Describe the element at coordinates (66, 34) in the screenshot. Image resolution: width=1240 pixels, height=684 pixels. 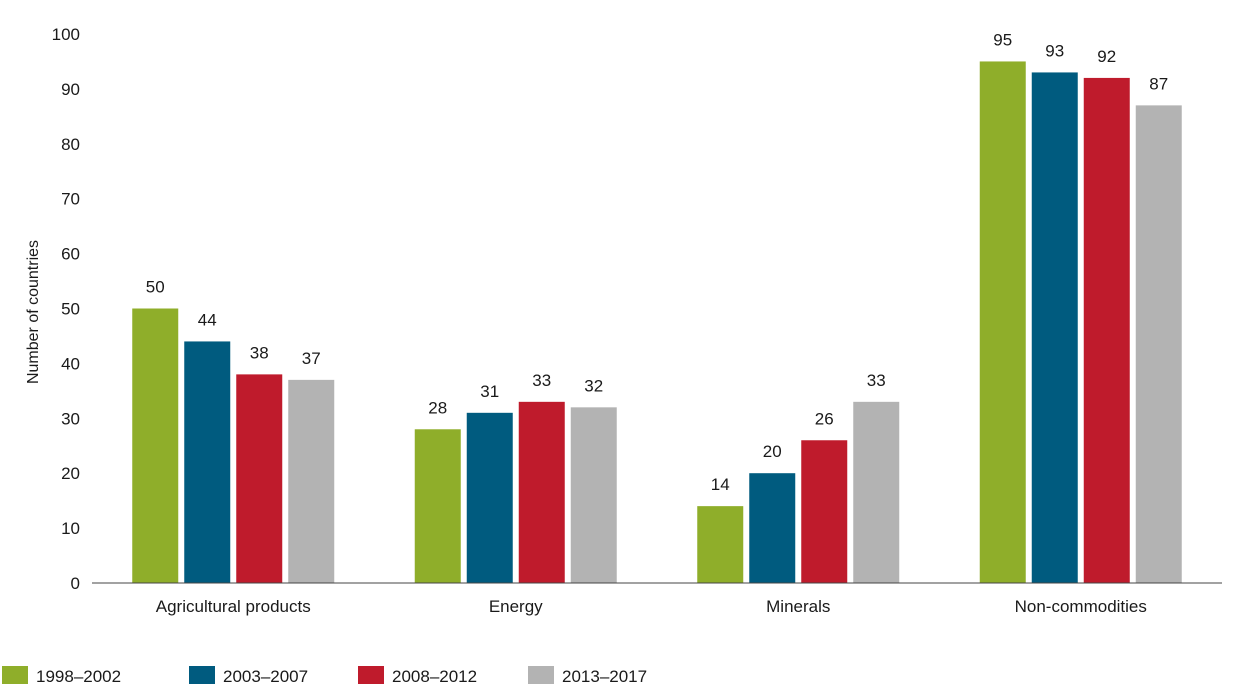
I see `y-tick-label: 100` at that location.